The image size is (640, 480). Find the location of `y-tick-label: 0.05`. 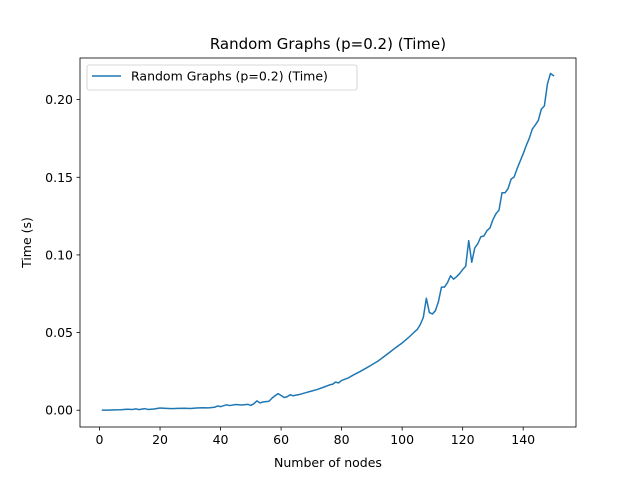

y-tick-label: 0.05 is located at coordinates (59, 332).